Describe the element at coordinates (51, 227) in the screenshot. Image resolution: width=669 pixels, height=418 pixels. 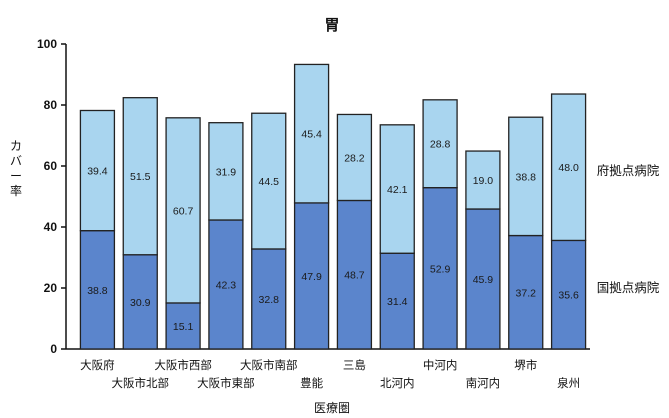
I see `y-tick-label: 40` at that location.